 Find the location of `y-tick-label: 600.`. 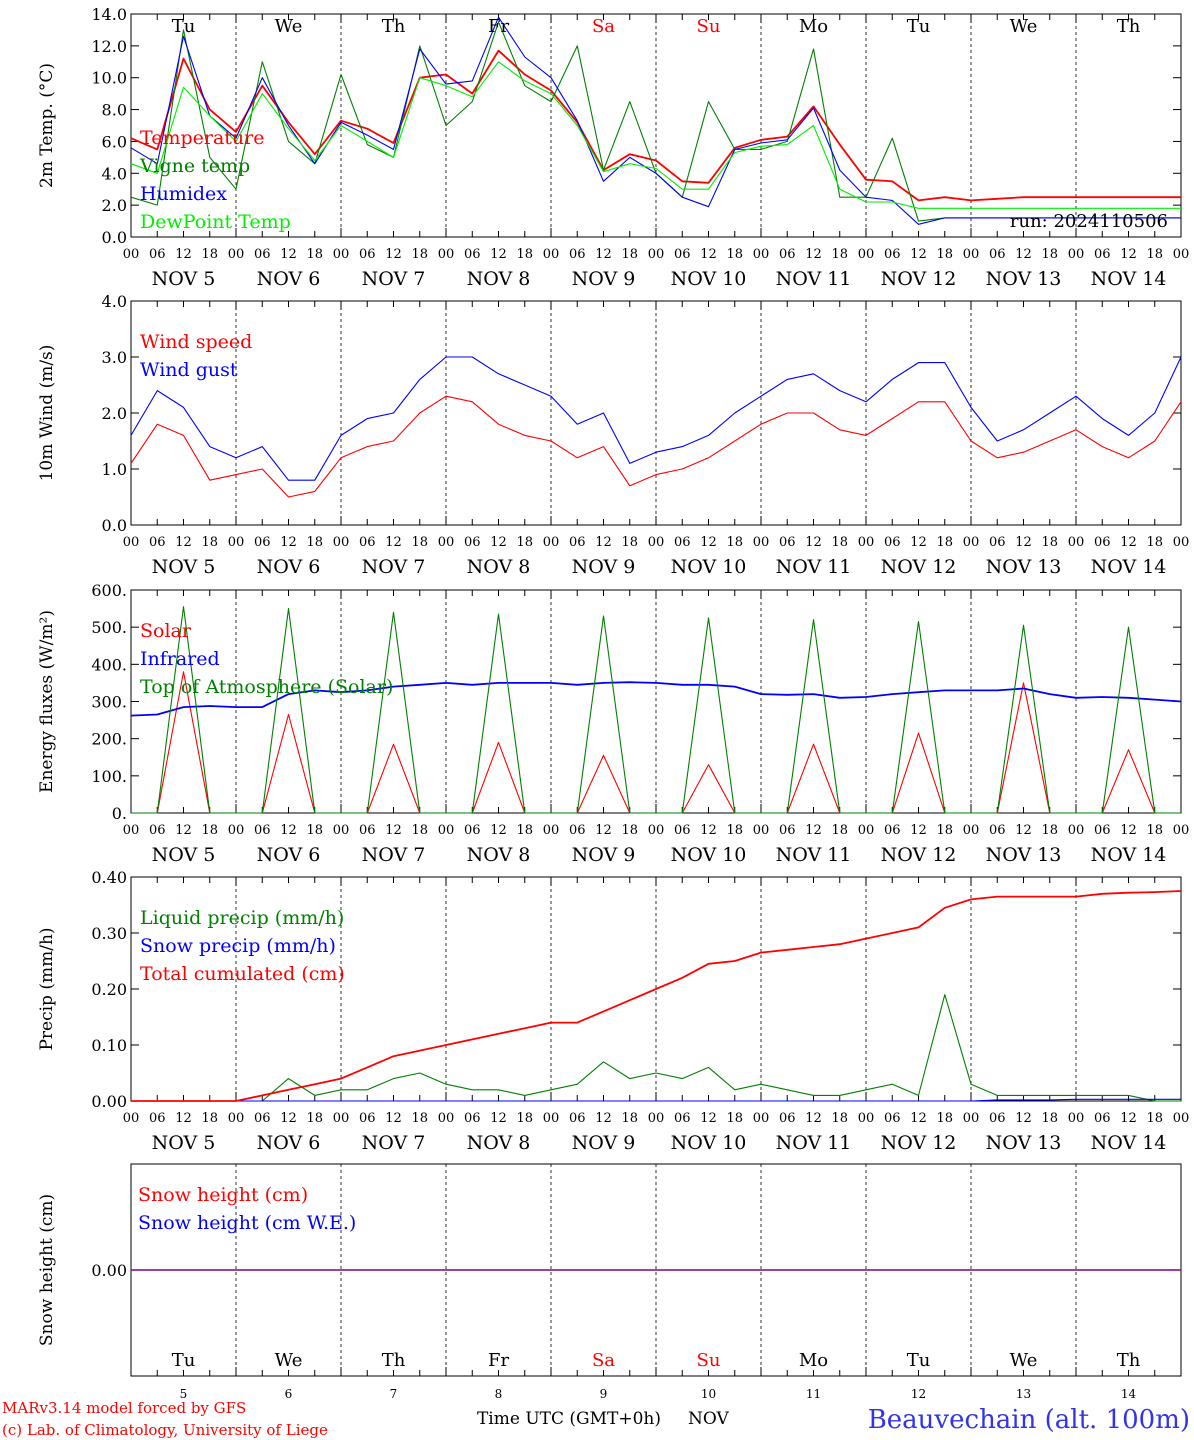

y-tick-label: 600. is located at coordinates (109, 590).